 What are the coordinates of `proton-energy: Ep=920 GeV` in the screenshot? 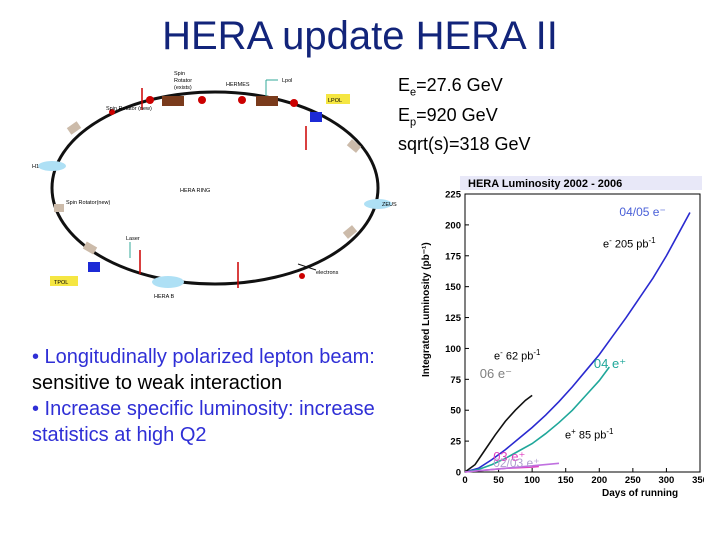 It's located at (448, 116).